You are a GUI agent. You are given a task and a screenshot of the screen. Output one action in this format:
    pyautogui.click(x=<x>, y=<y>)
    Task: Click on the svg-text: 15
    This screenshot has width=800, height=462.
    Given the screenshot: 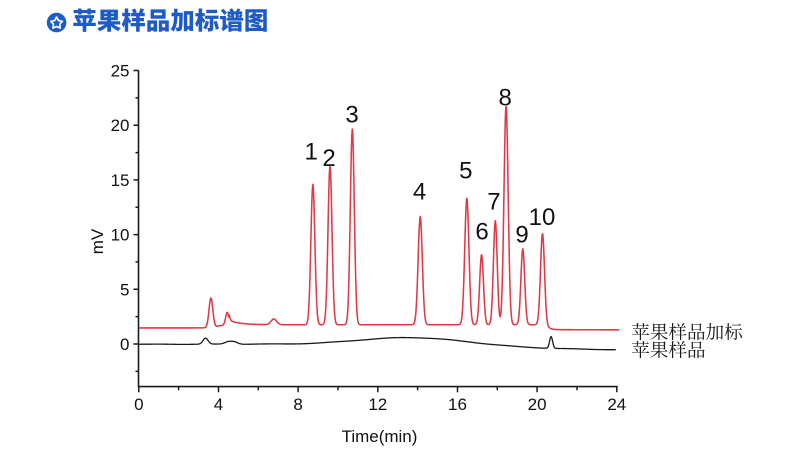 What is the action you would take?
    pyautogui.click(x=120, y=180)
    